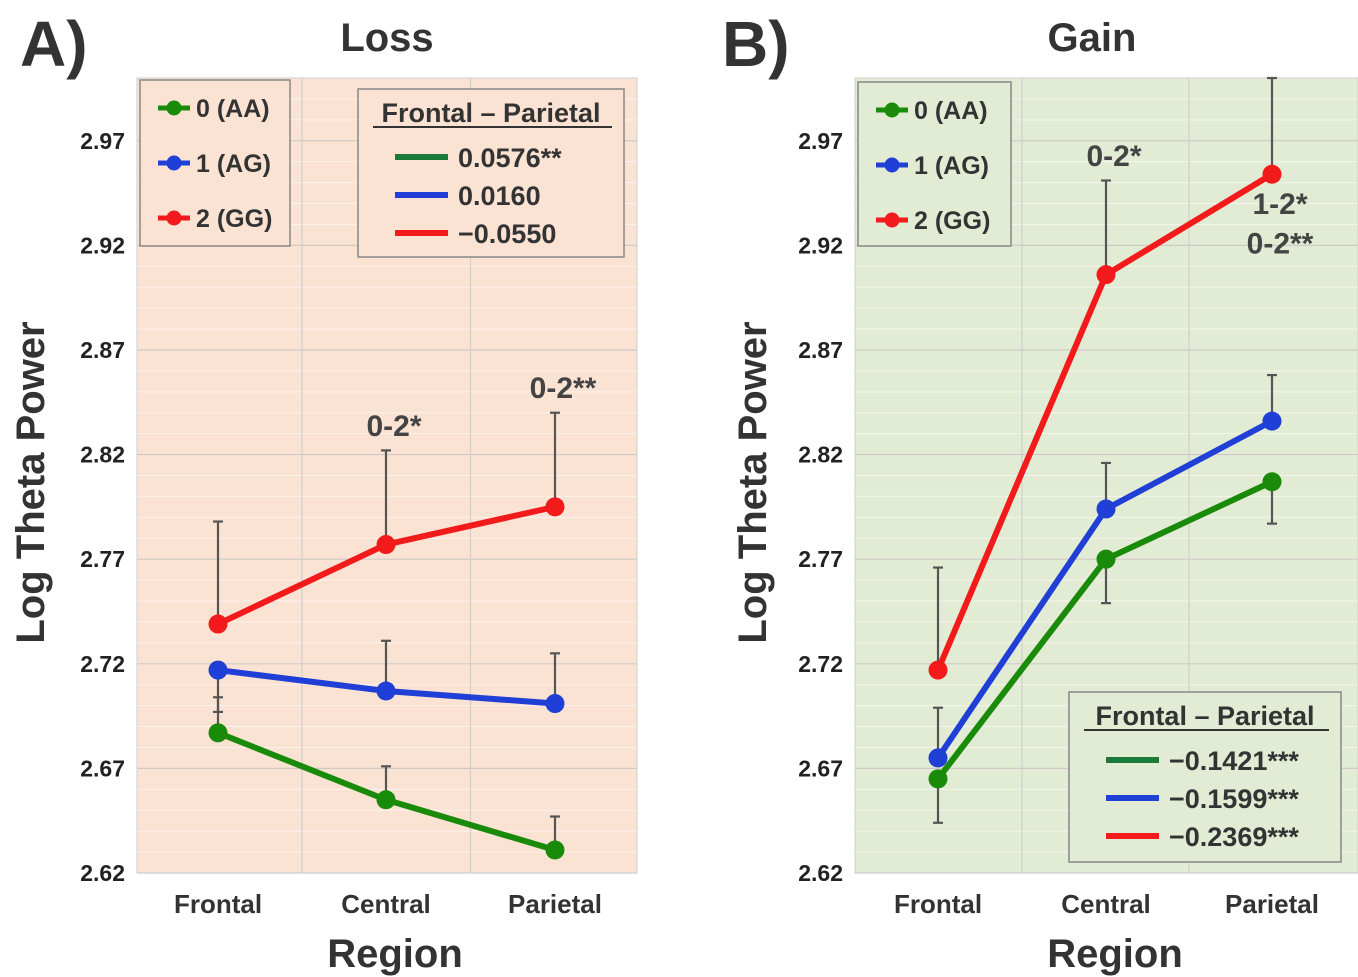  Describe the element at coordinates (1234, 761) in the screenshot. I see `contrast-legend-entry: −0.1421***` at that location.